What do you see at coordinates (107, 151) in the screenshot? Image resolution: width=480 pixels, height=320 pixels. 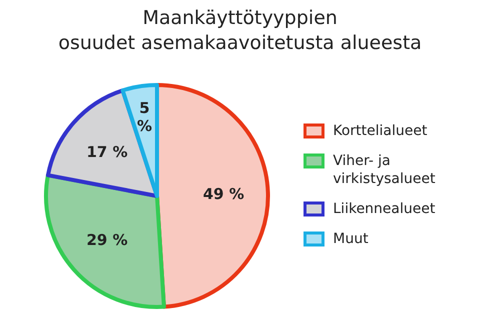 I see `data-label: 17 %` at bounding box center [107, 151].